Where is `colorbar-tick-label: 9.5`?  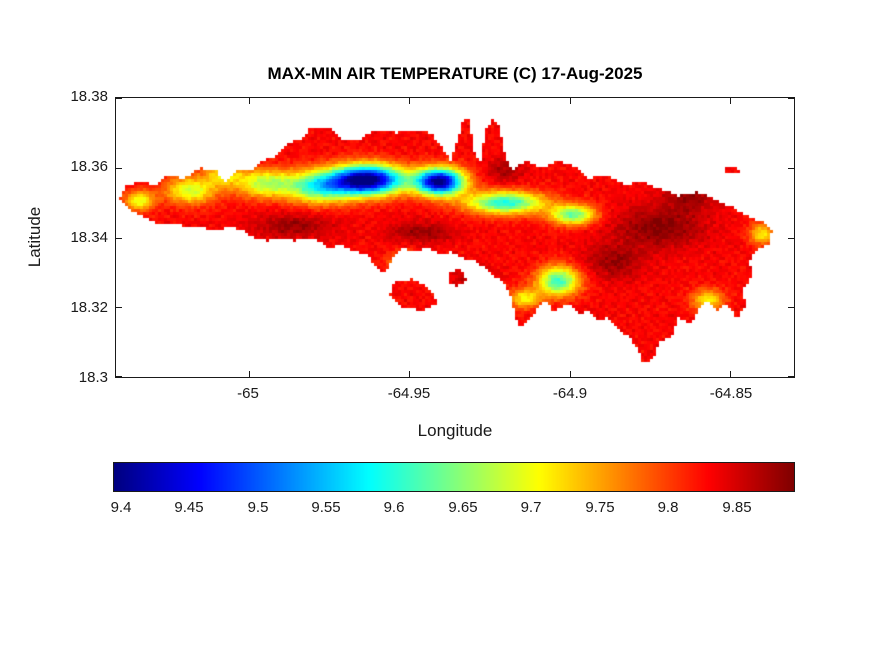
colorbar-tick-label: 9.5 is located at coordinates (258, 507).